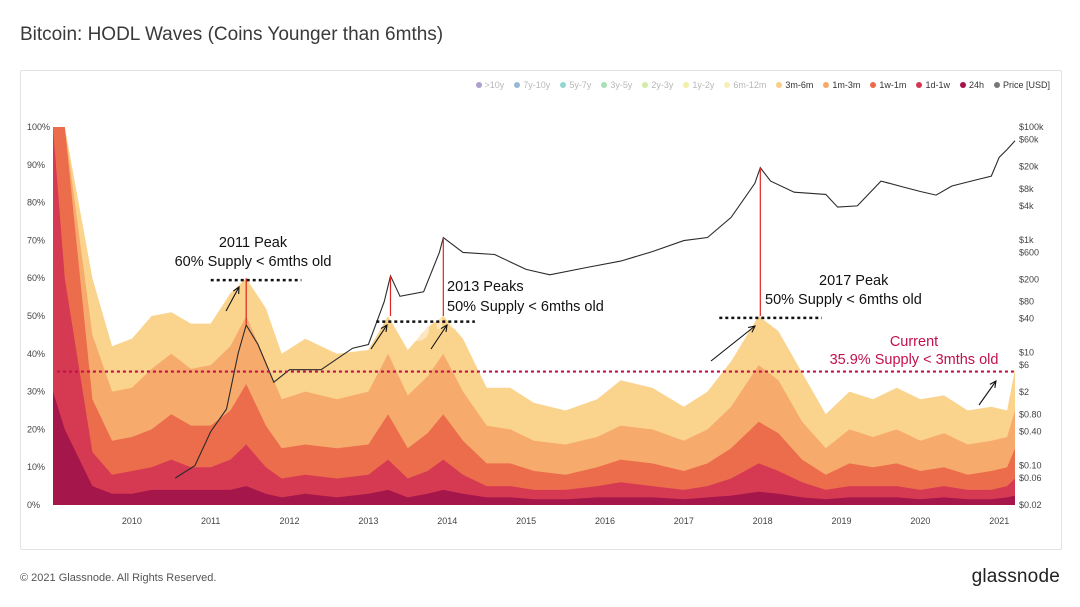 This screenshot has width=1080, height=607. Describe the element at coordinates (33, 505) in the screenshot. I see `y-left-tick-label: 0%` at that location.